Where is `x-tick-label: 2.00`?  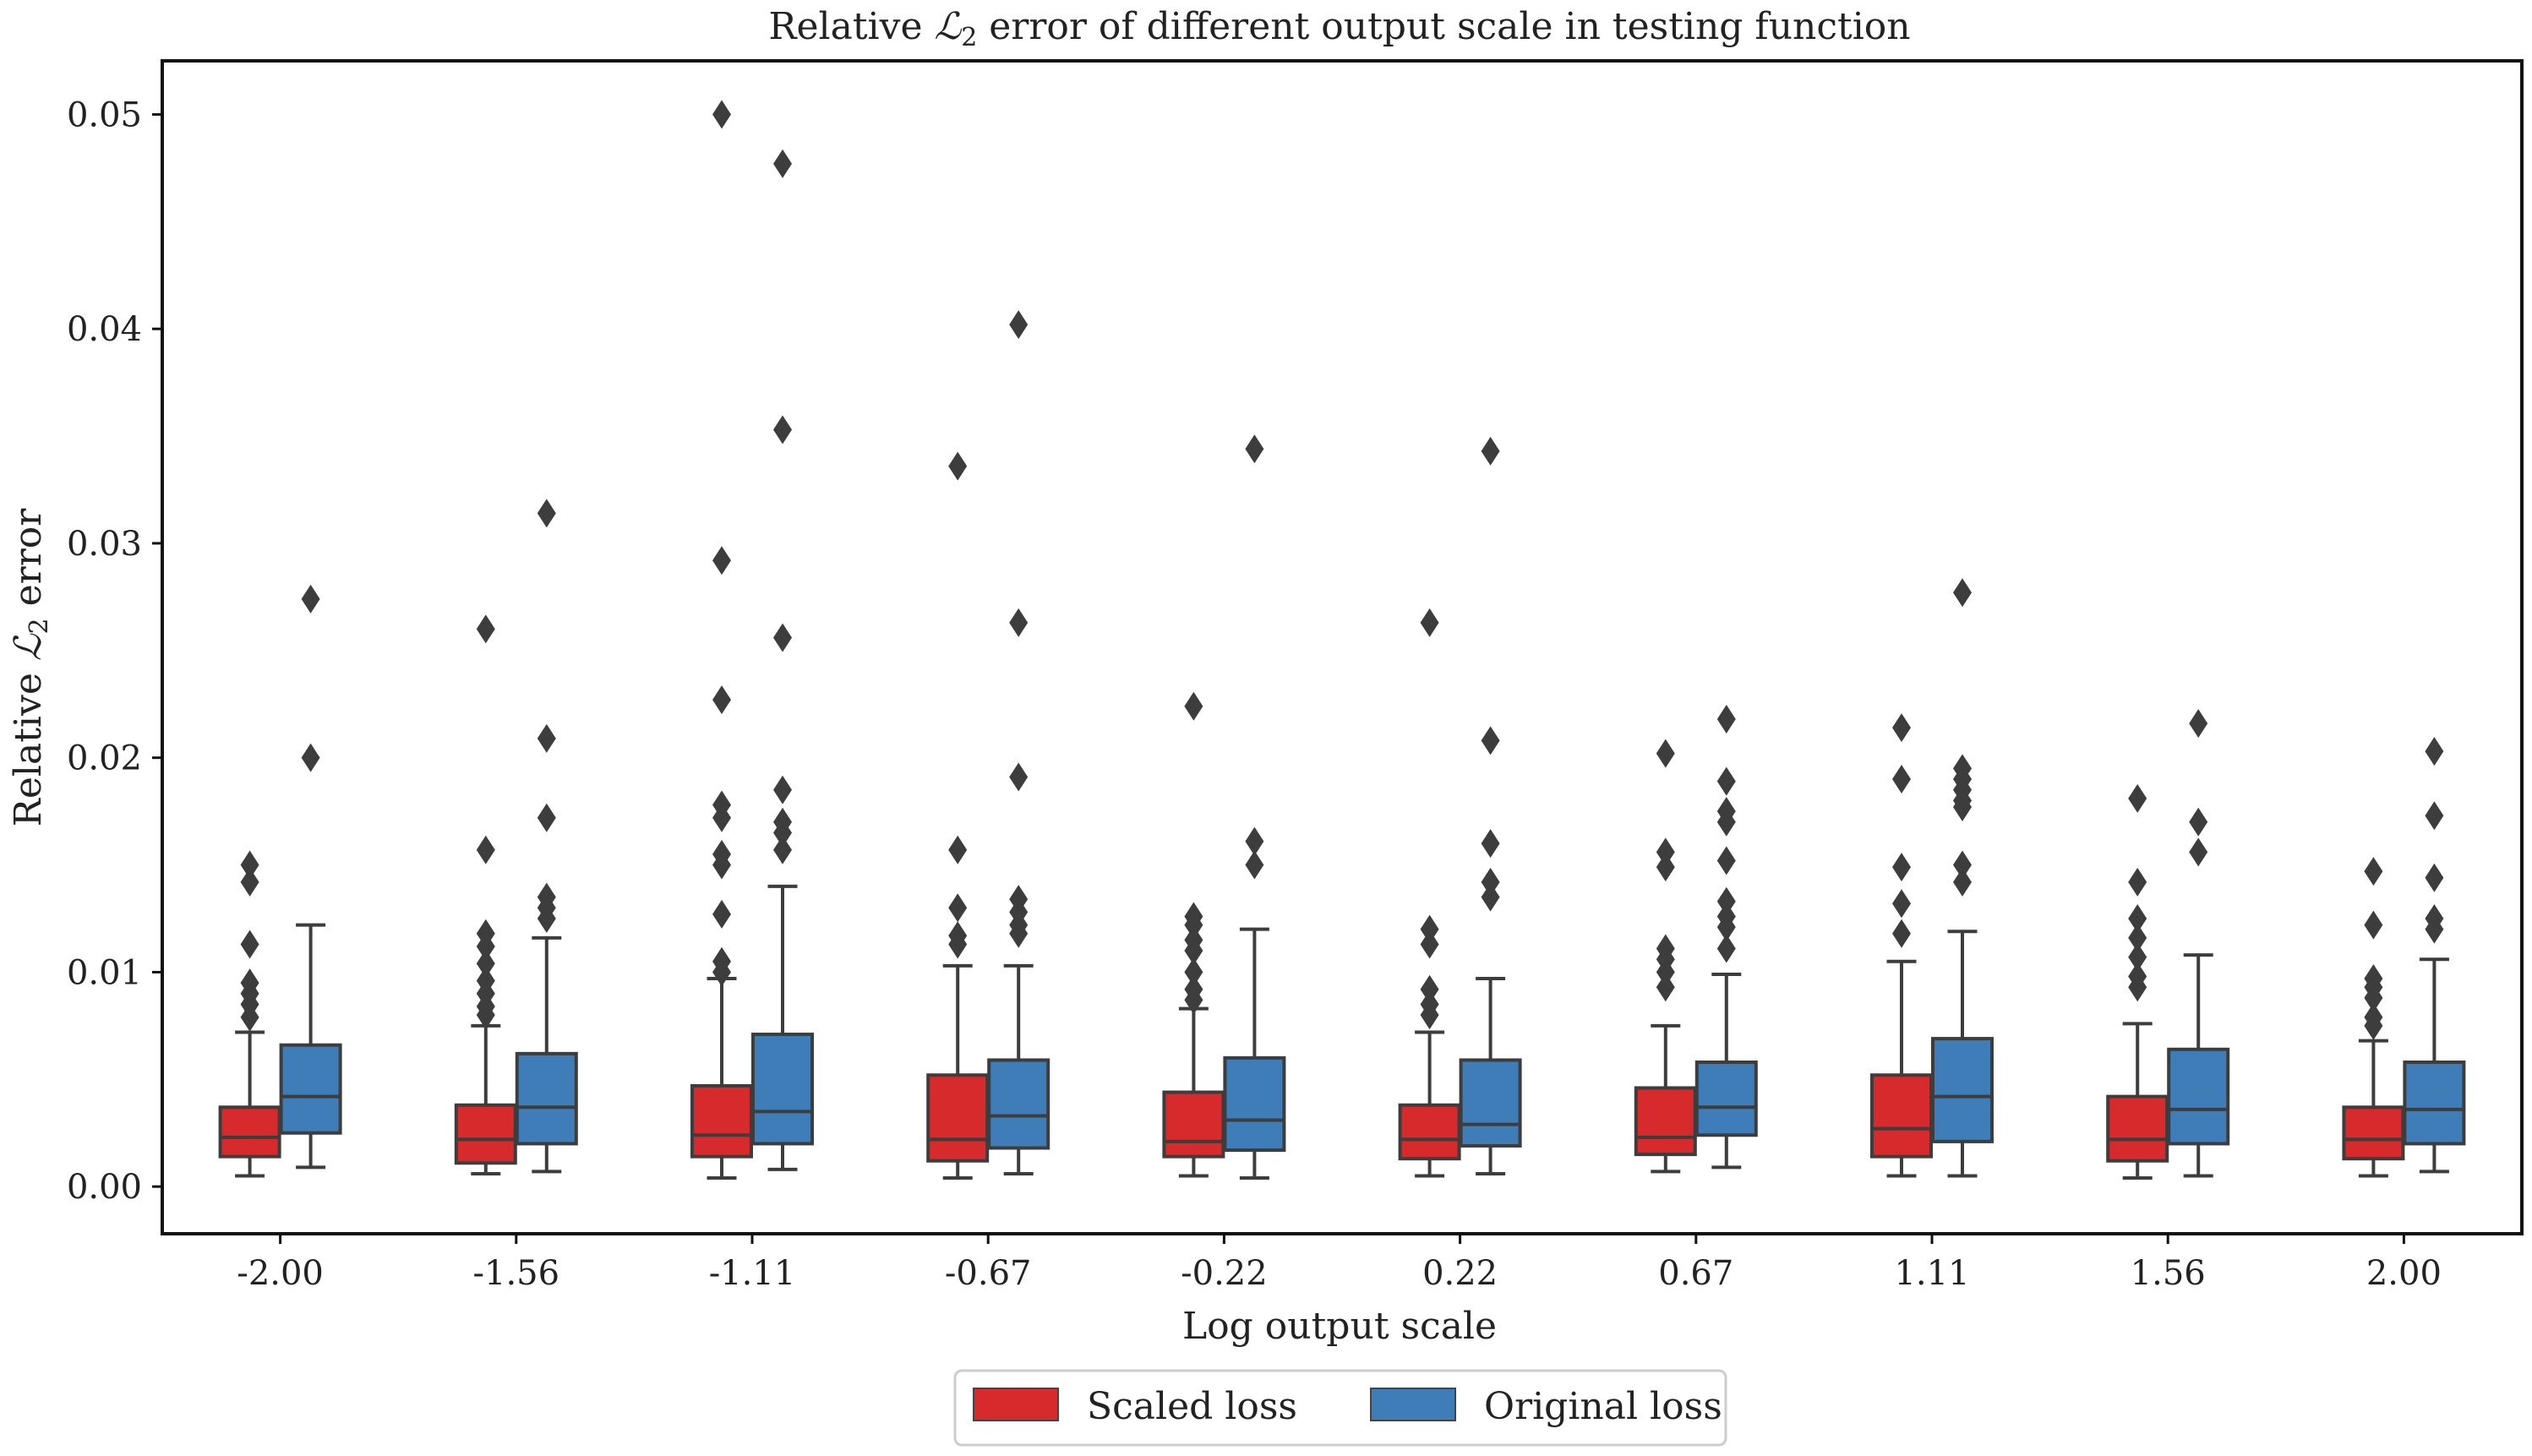 x-tick-label: 2.00 is located at coordinates (2404, 1273).